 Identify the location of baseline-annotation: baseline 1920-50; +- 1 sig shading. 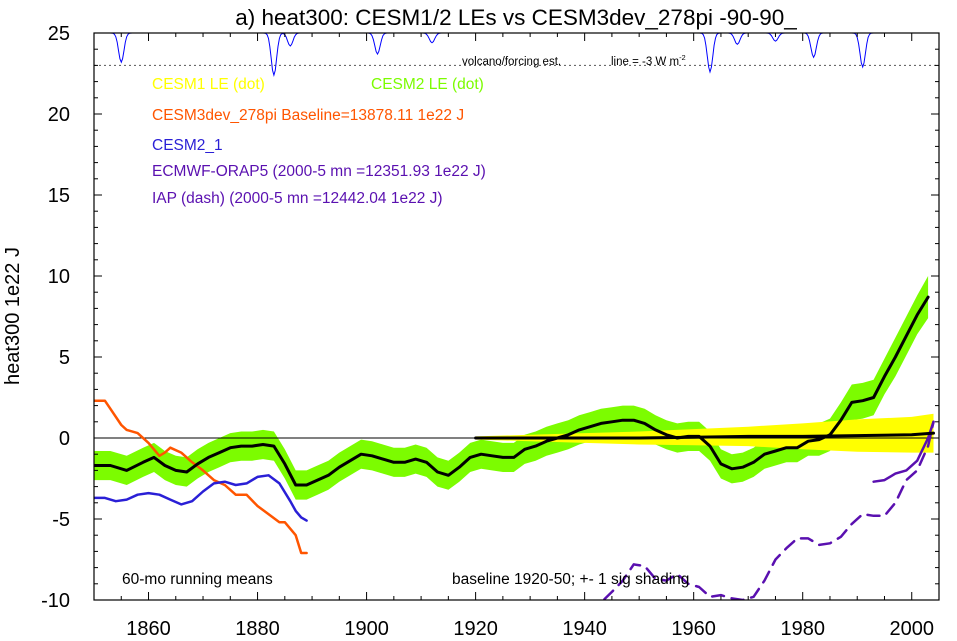
(570, 579).